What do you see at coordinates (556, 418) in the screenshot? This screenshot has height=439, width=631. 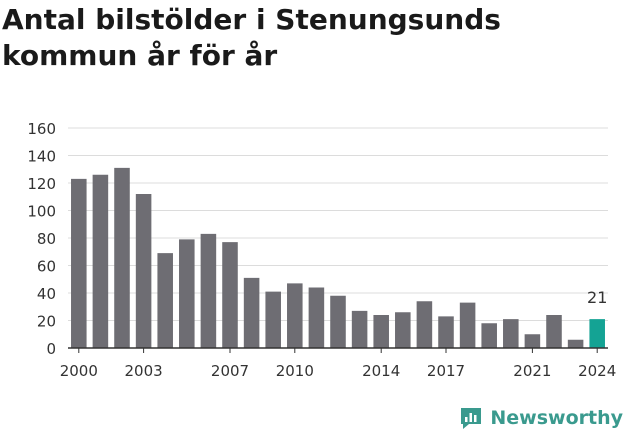 I see `brand-name: Newsworthy` at bounding box center [556, 418].